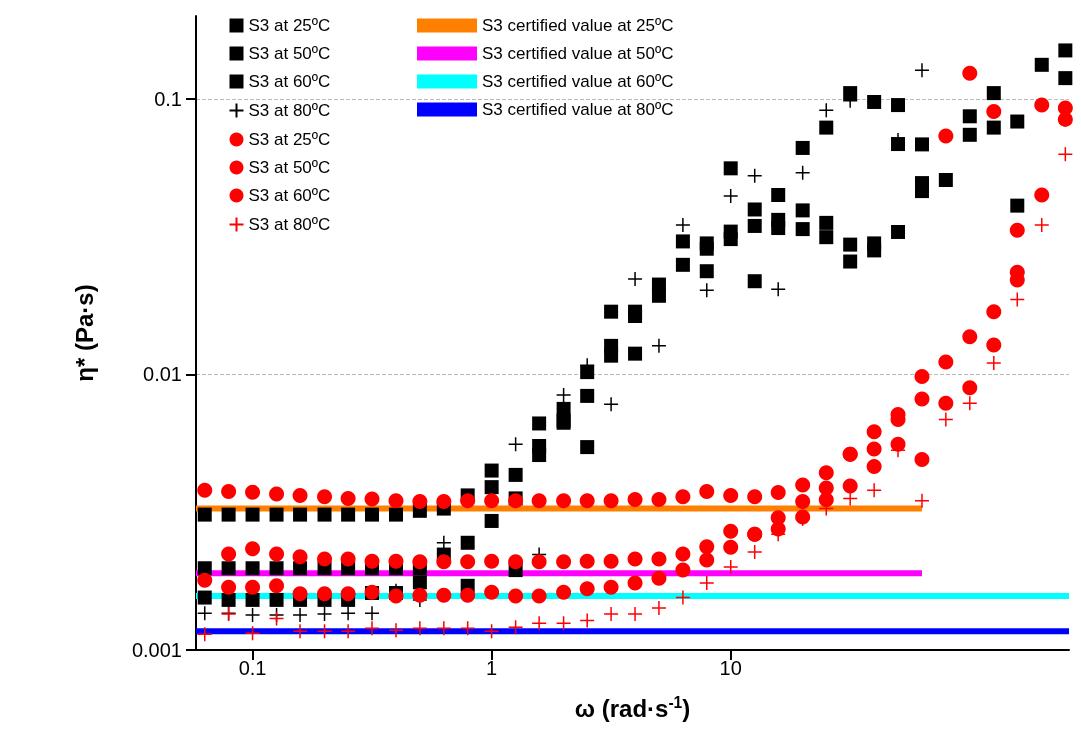 This screenshot has height=736, width=1081. I want to click on legend-label: S3 certified value at 80ºC, so click(578, 109).